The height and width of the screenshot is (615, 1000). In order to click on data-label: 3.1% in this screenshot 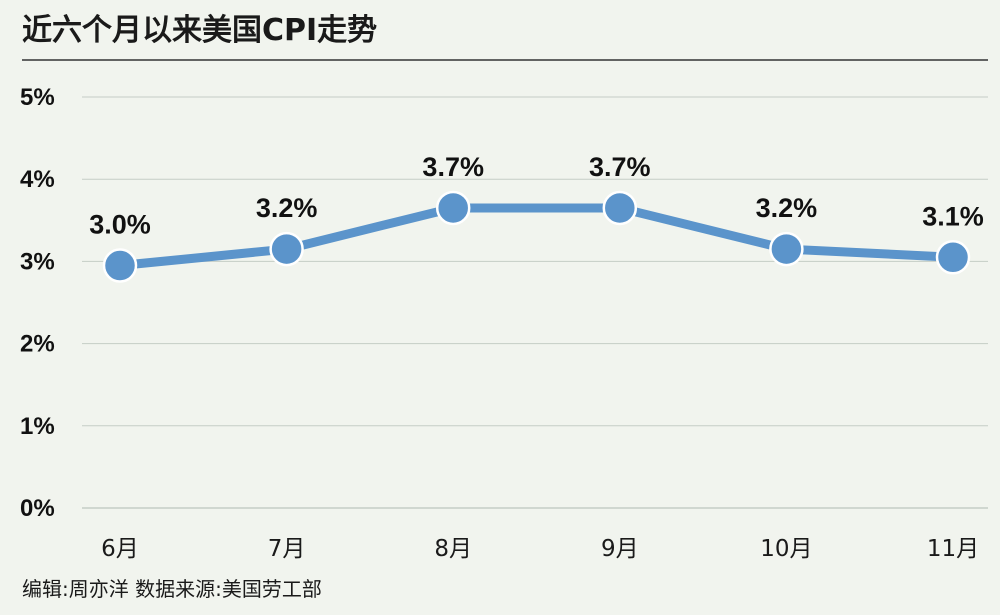, I will do `click(953, 216)`.